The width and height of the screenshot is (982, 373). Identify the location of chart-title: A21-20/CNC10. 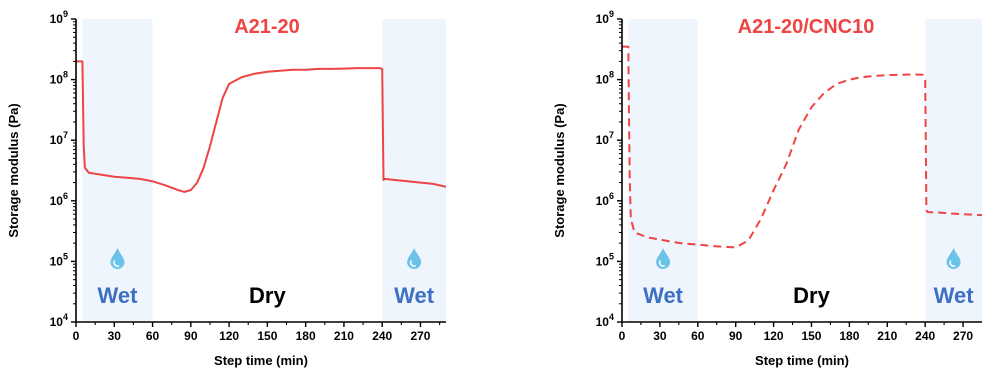
(806, 27).